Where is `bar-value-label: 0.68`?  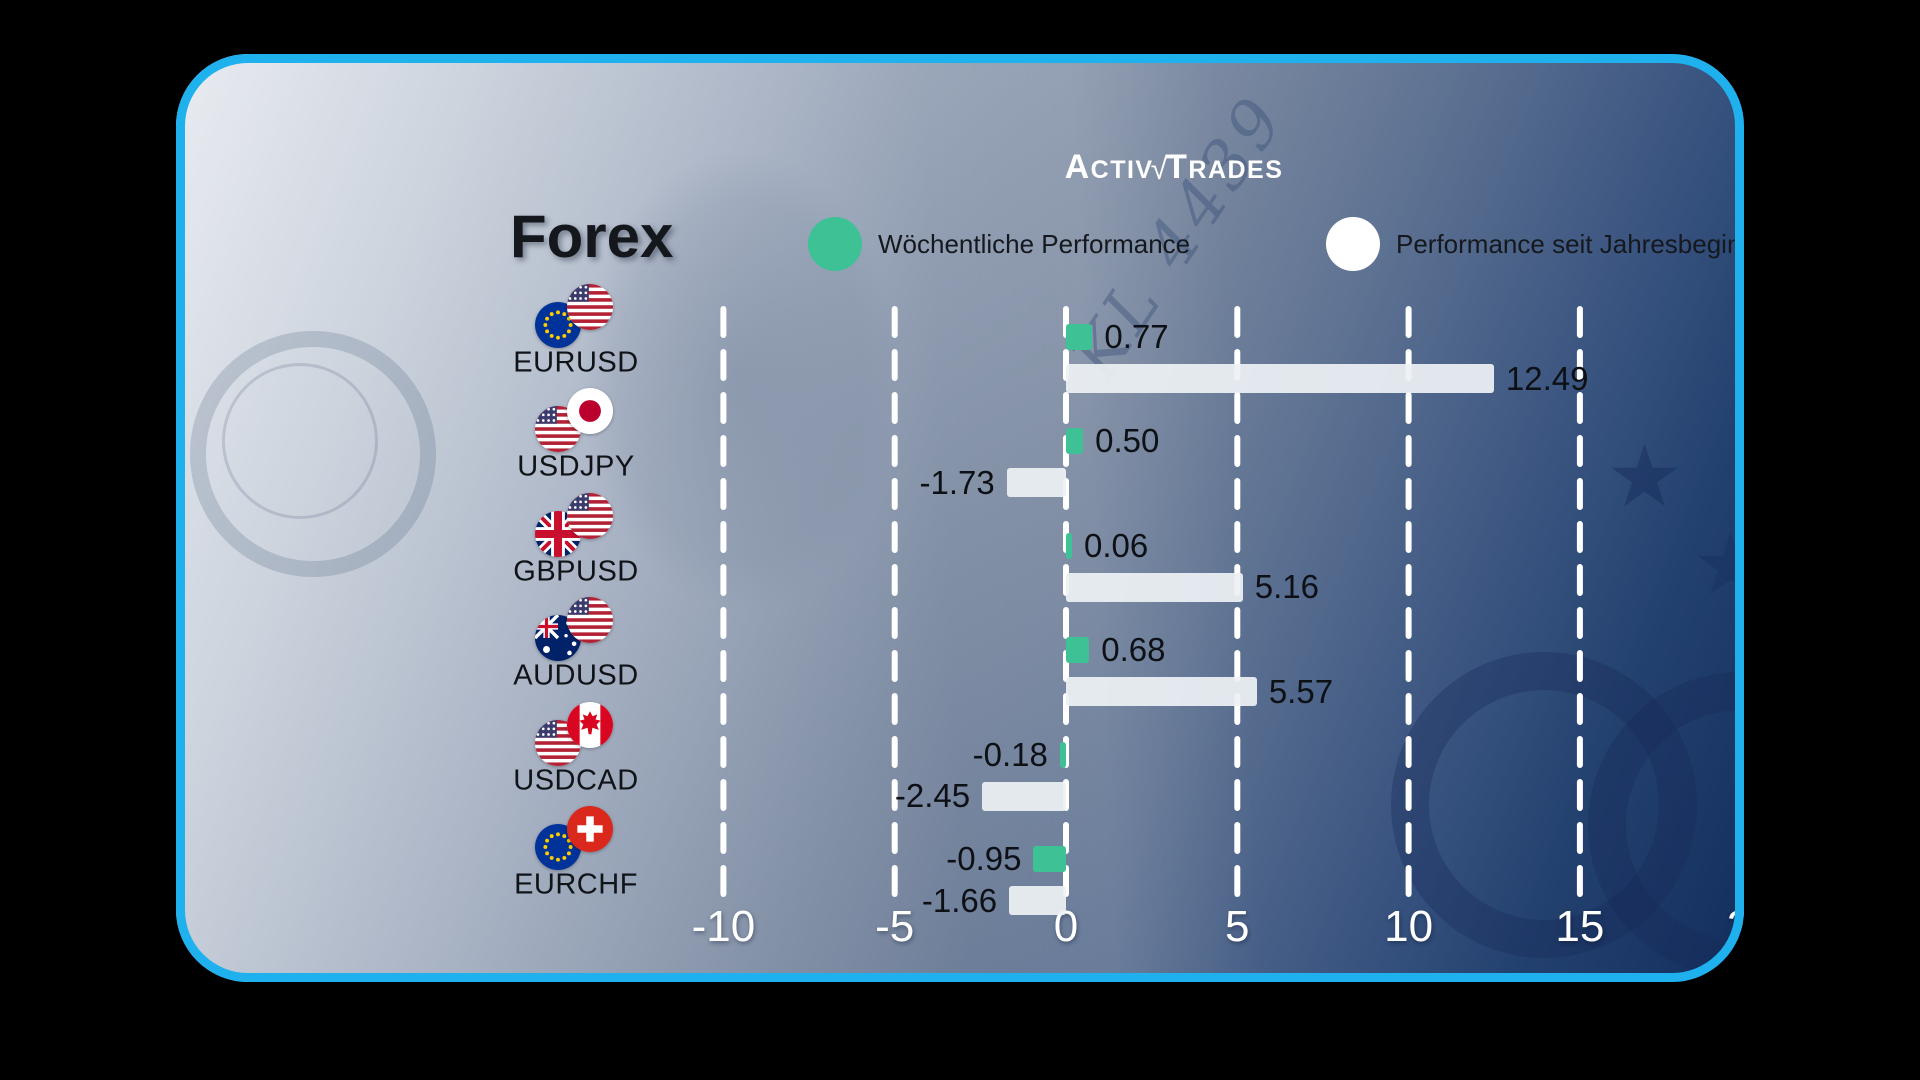
bar-value-label: 0.68 is located at coordinates (1133, 650).